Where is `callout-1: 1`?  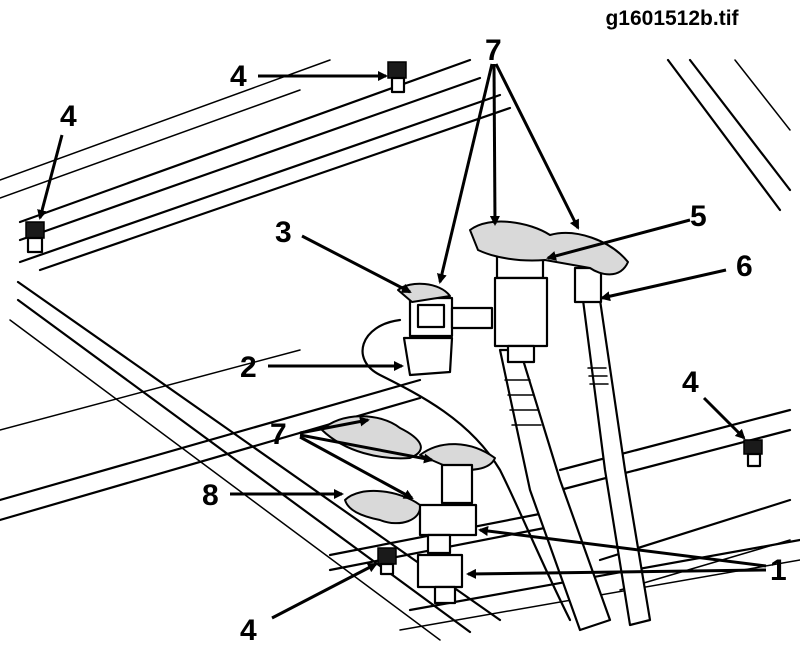
callout-1: 1 is located at coordinates (778, 570).